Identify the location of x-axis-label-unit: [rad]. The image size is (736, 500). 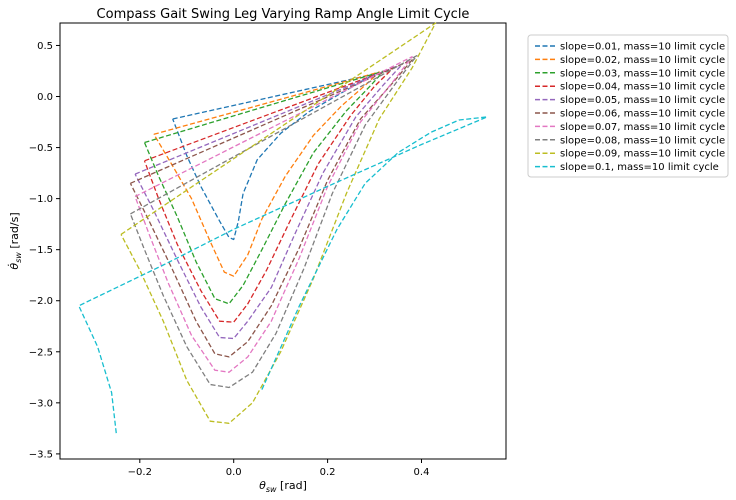
(292, 485).